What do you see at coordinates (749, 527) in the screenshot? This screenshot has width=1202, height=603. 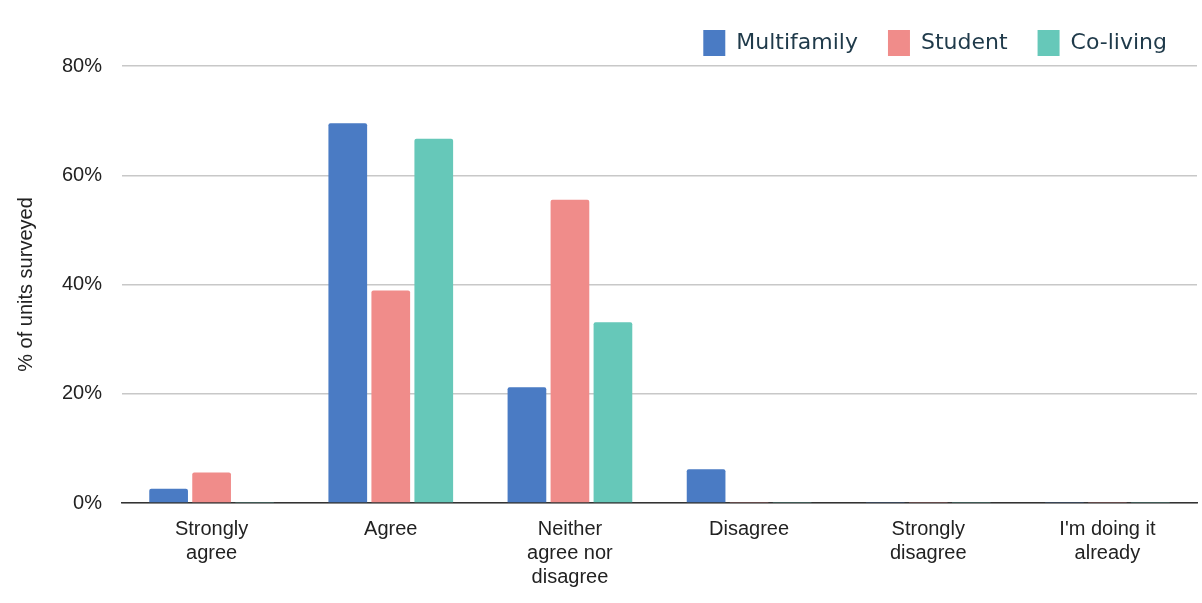 I see `x-tick-label: Disagree` at bounding box center [749, 527].